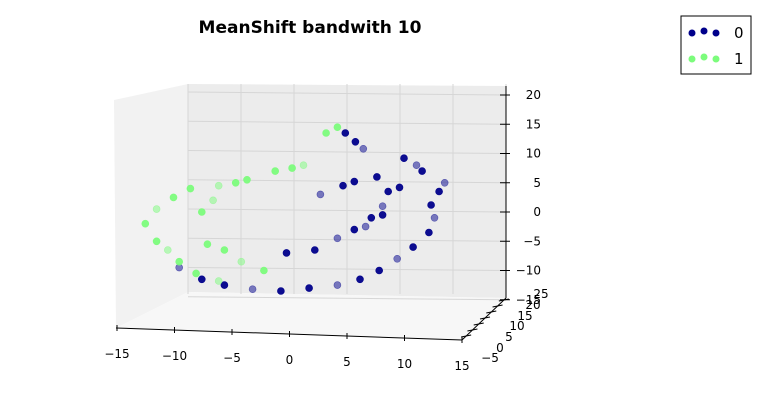 The image size is (761, 419). I want to click on chart-title: MeanShift bandwith 10, so click(310, 28).